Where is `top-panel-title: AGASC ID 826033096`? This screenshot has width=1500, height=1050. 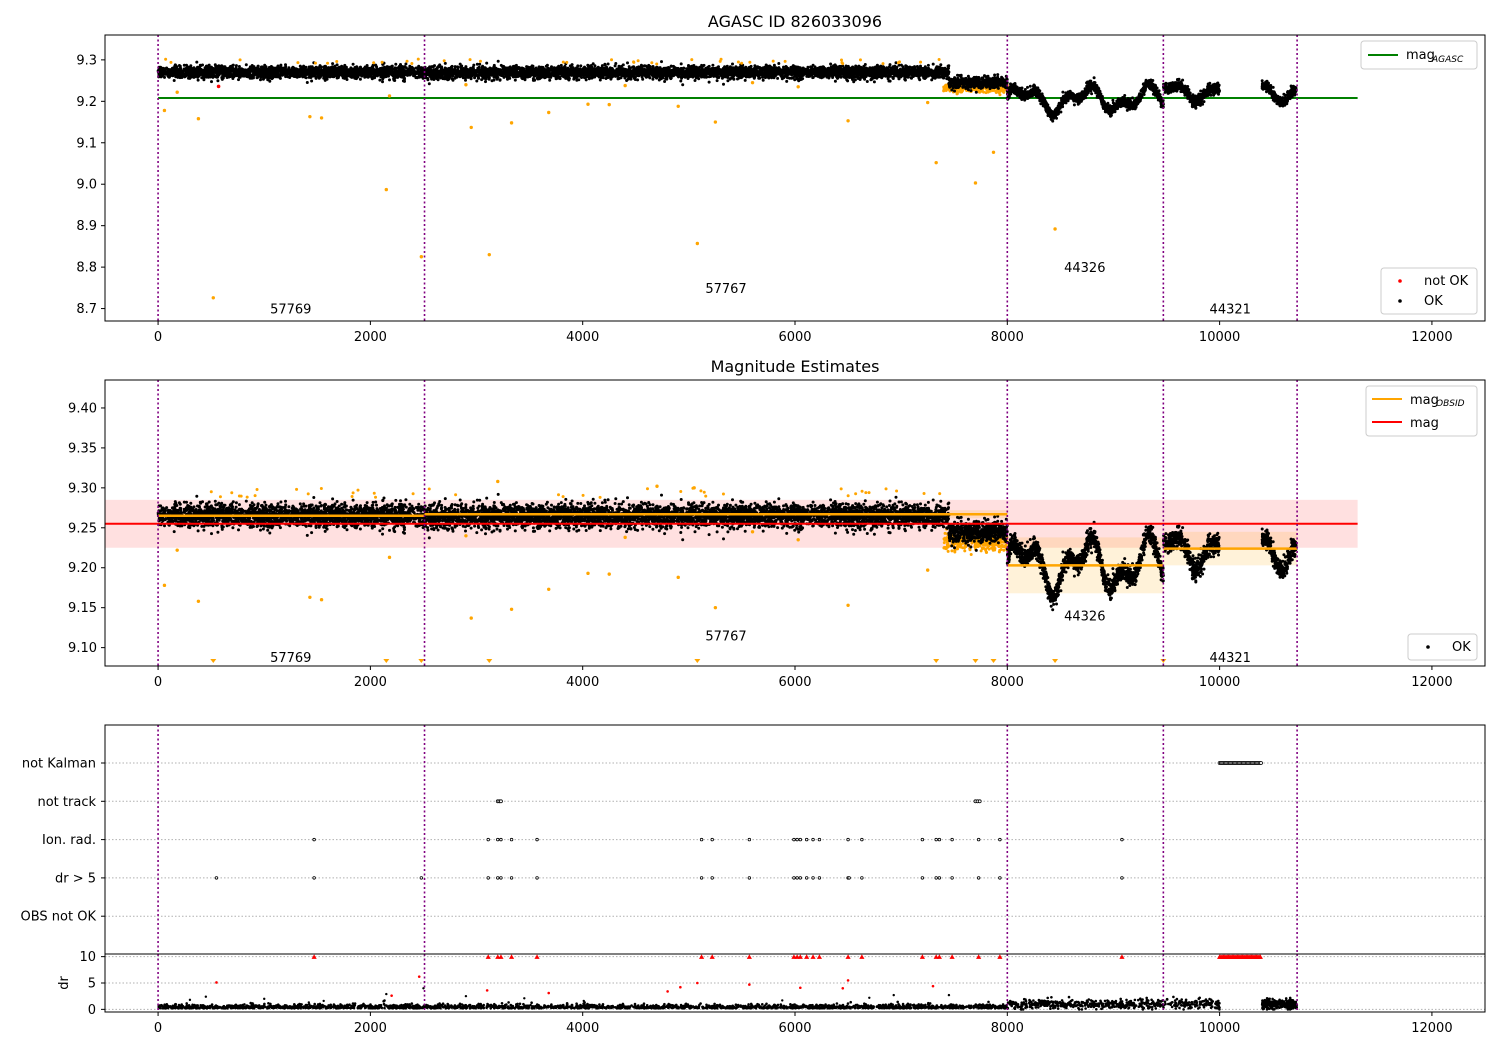 top-panel-title: AGASC ID 826033096 is located at coordinates (795, 21).